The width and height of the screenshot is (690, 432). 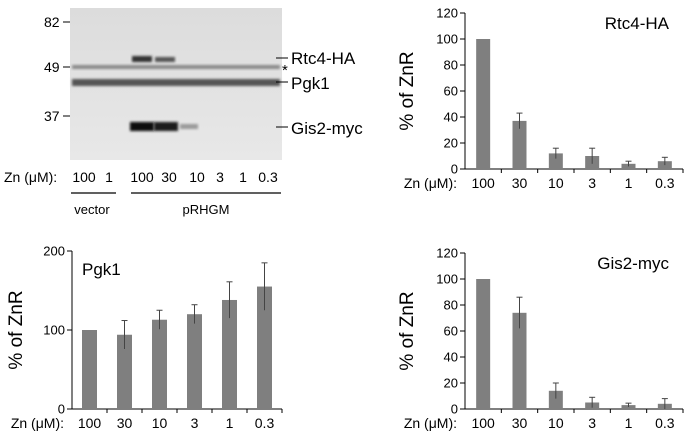 I want to click on lane-label: 30, so click(x=169, y=177).